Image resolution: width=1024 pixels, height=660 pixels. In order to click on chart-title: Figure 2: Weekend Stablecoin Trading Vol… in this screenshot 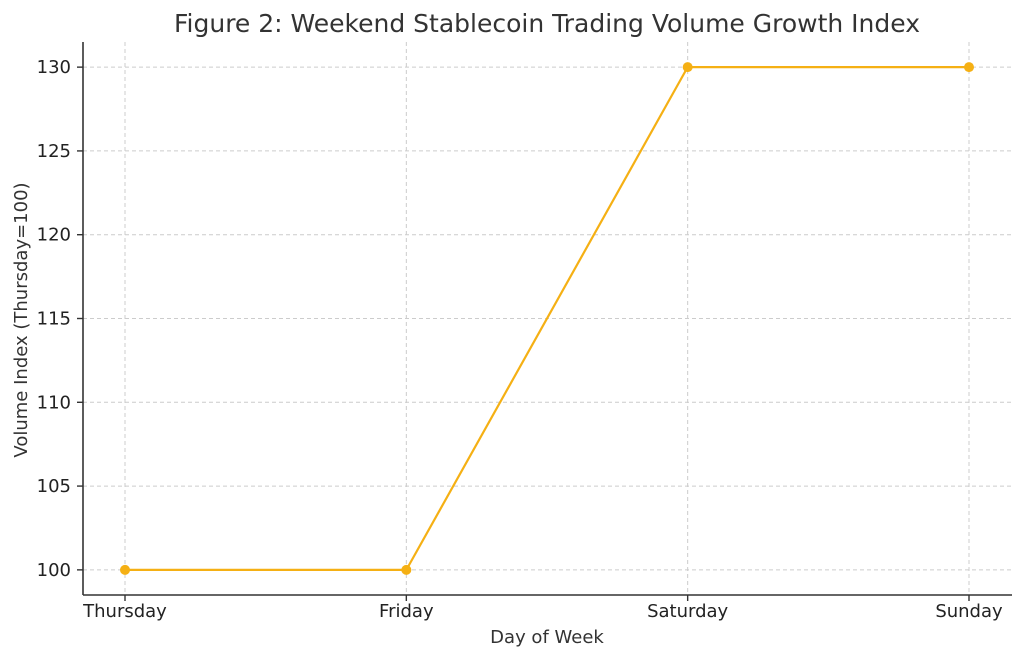, I will do `click(547, 23)`.